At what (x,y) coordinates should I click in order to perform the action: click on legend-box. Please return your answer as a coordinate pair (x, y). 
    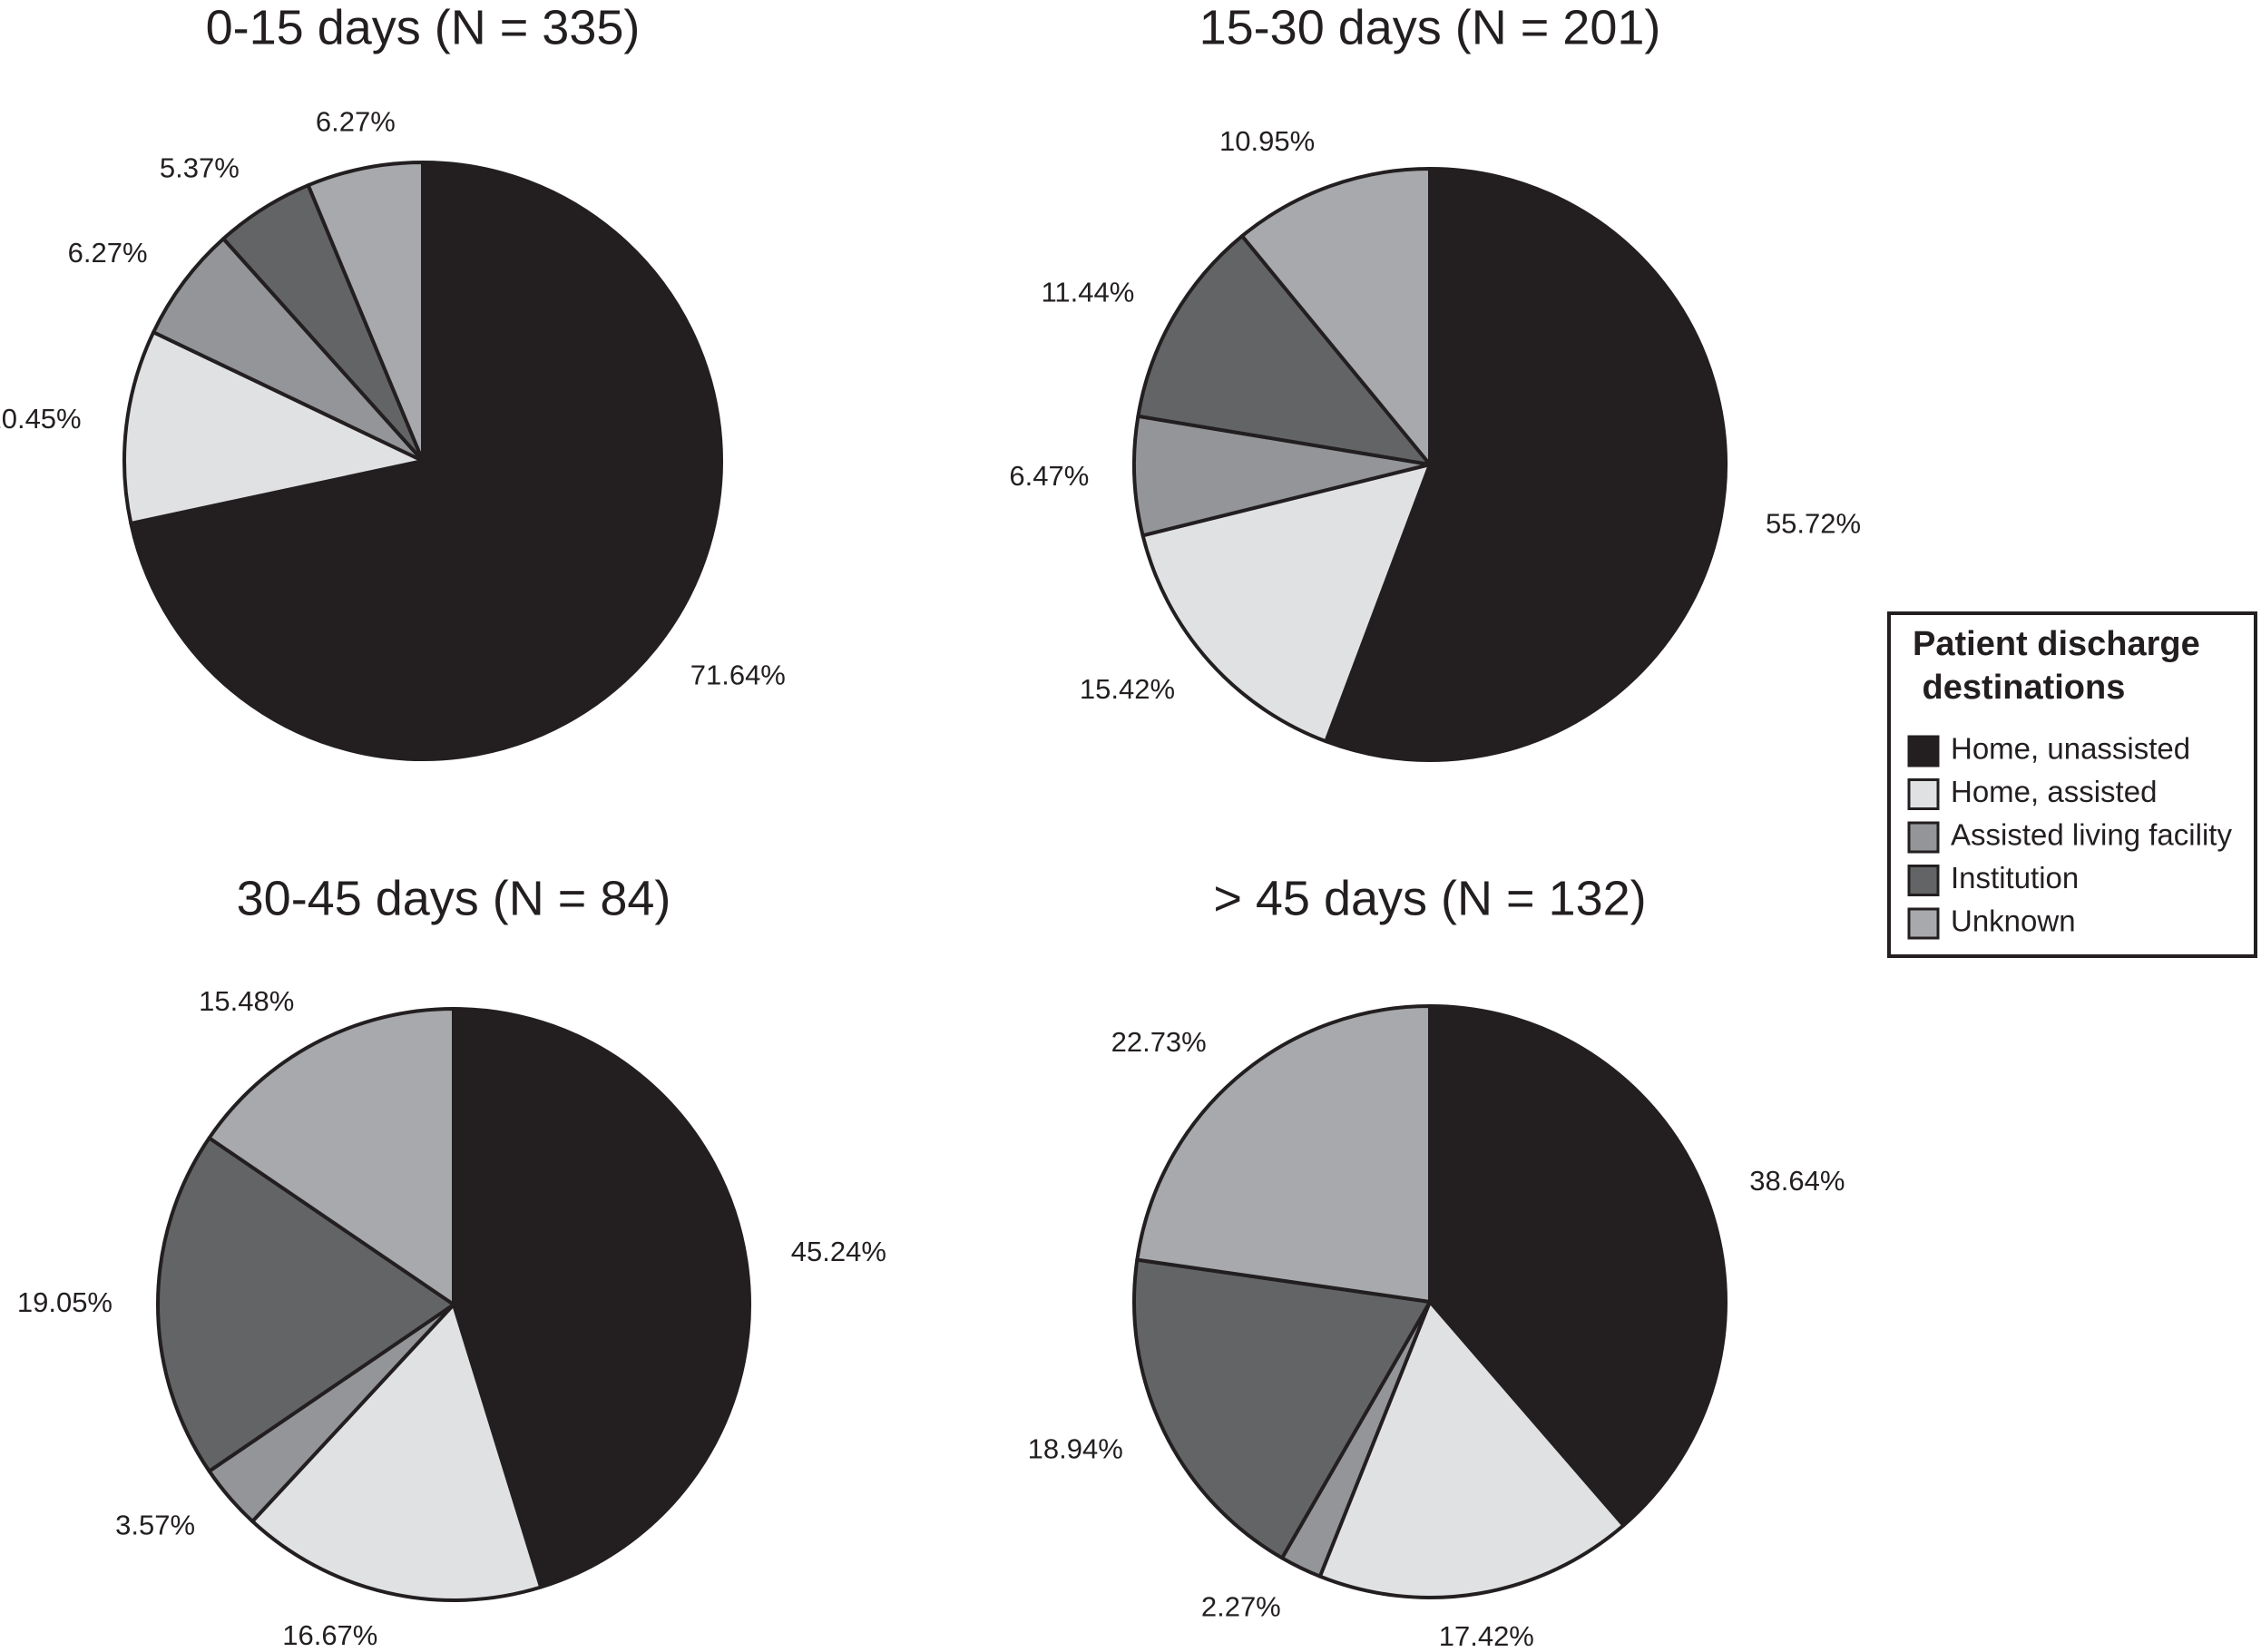
    Looking at the image, I should click on (2072, 784).